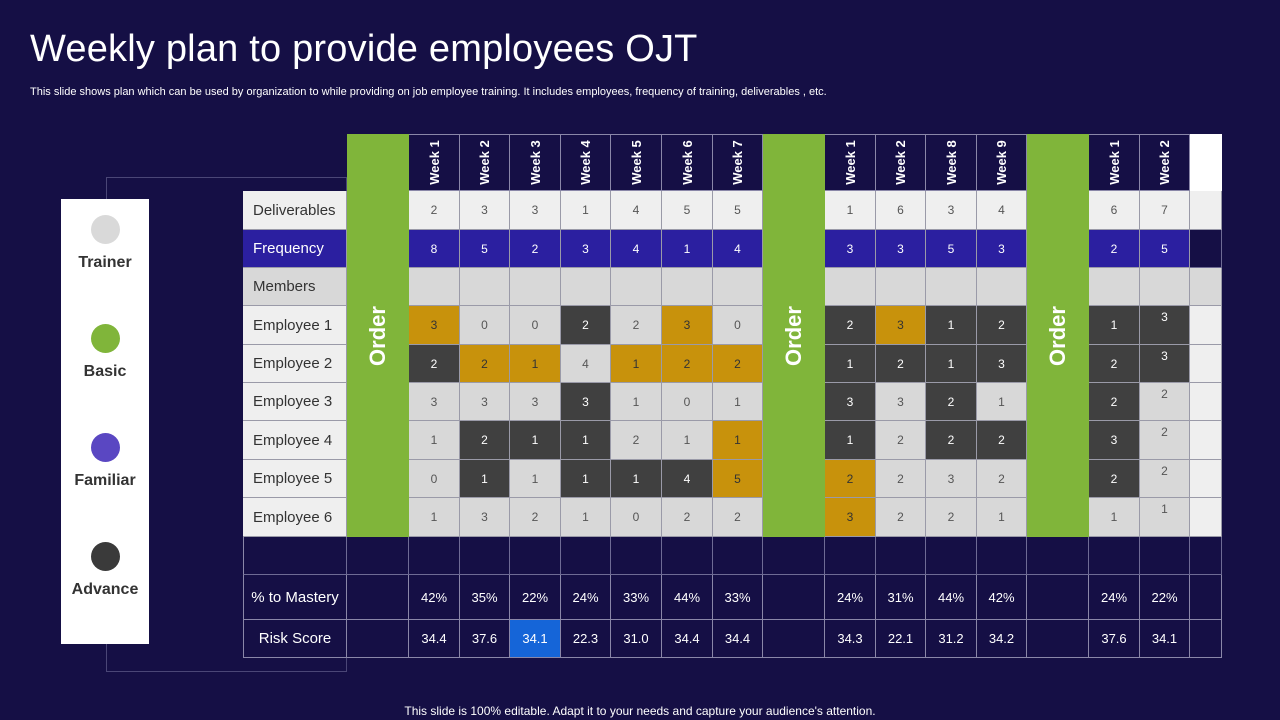 The height and width of the screenshot is (720, 1280). I want to click on week-header: Week 6, so click(687, 162).